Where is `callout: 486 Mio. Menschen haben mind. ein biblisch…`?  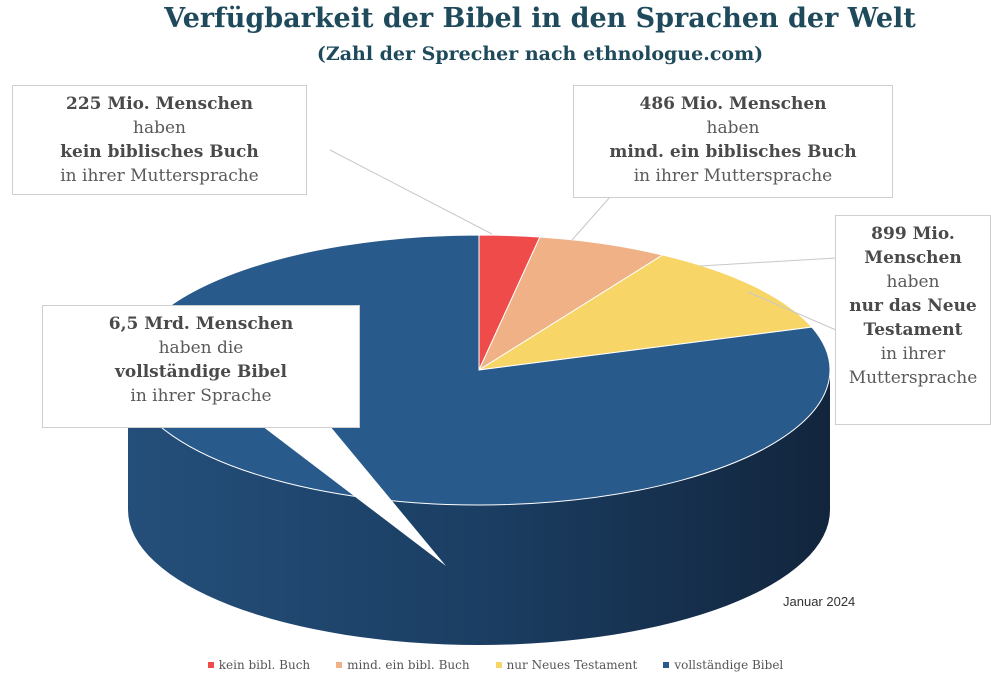 callout: 486 Mio. Menschen haben mind. ein biblisch… is located at coordinates (733, 141).